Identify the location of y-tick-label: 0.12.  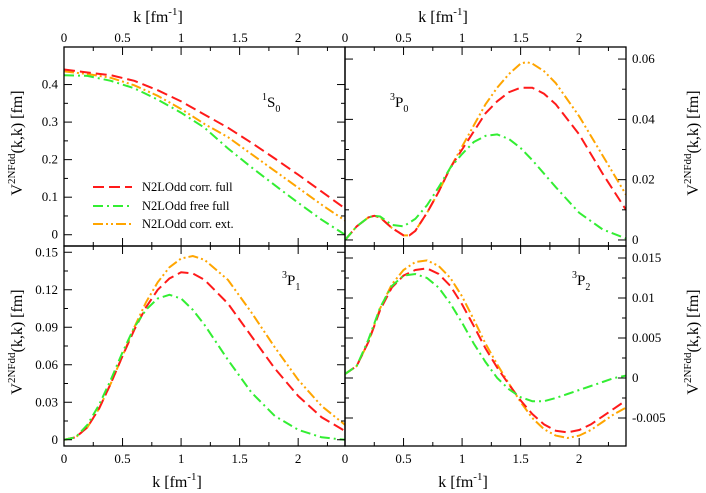
(46, 289).